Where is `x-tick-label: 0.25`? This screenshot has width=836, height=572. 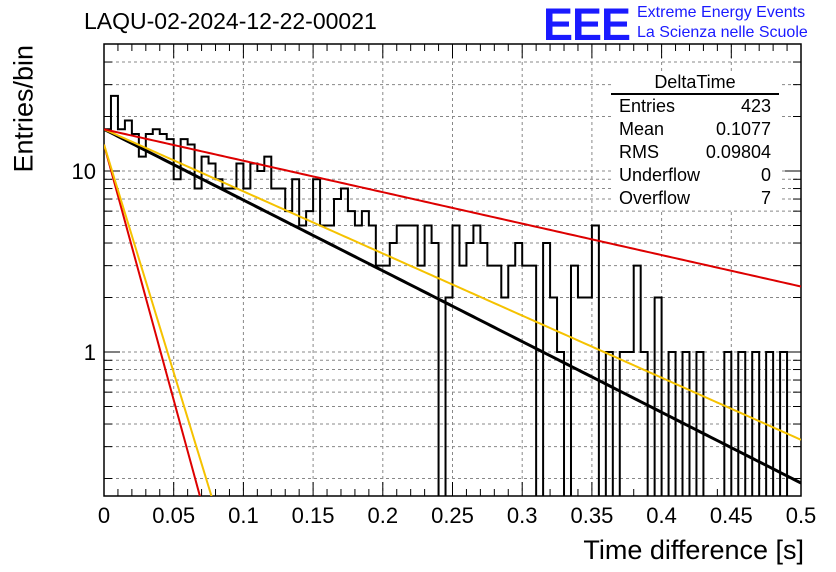 x-tick-label: 0.25 is located at coordinates (452, 515).